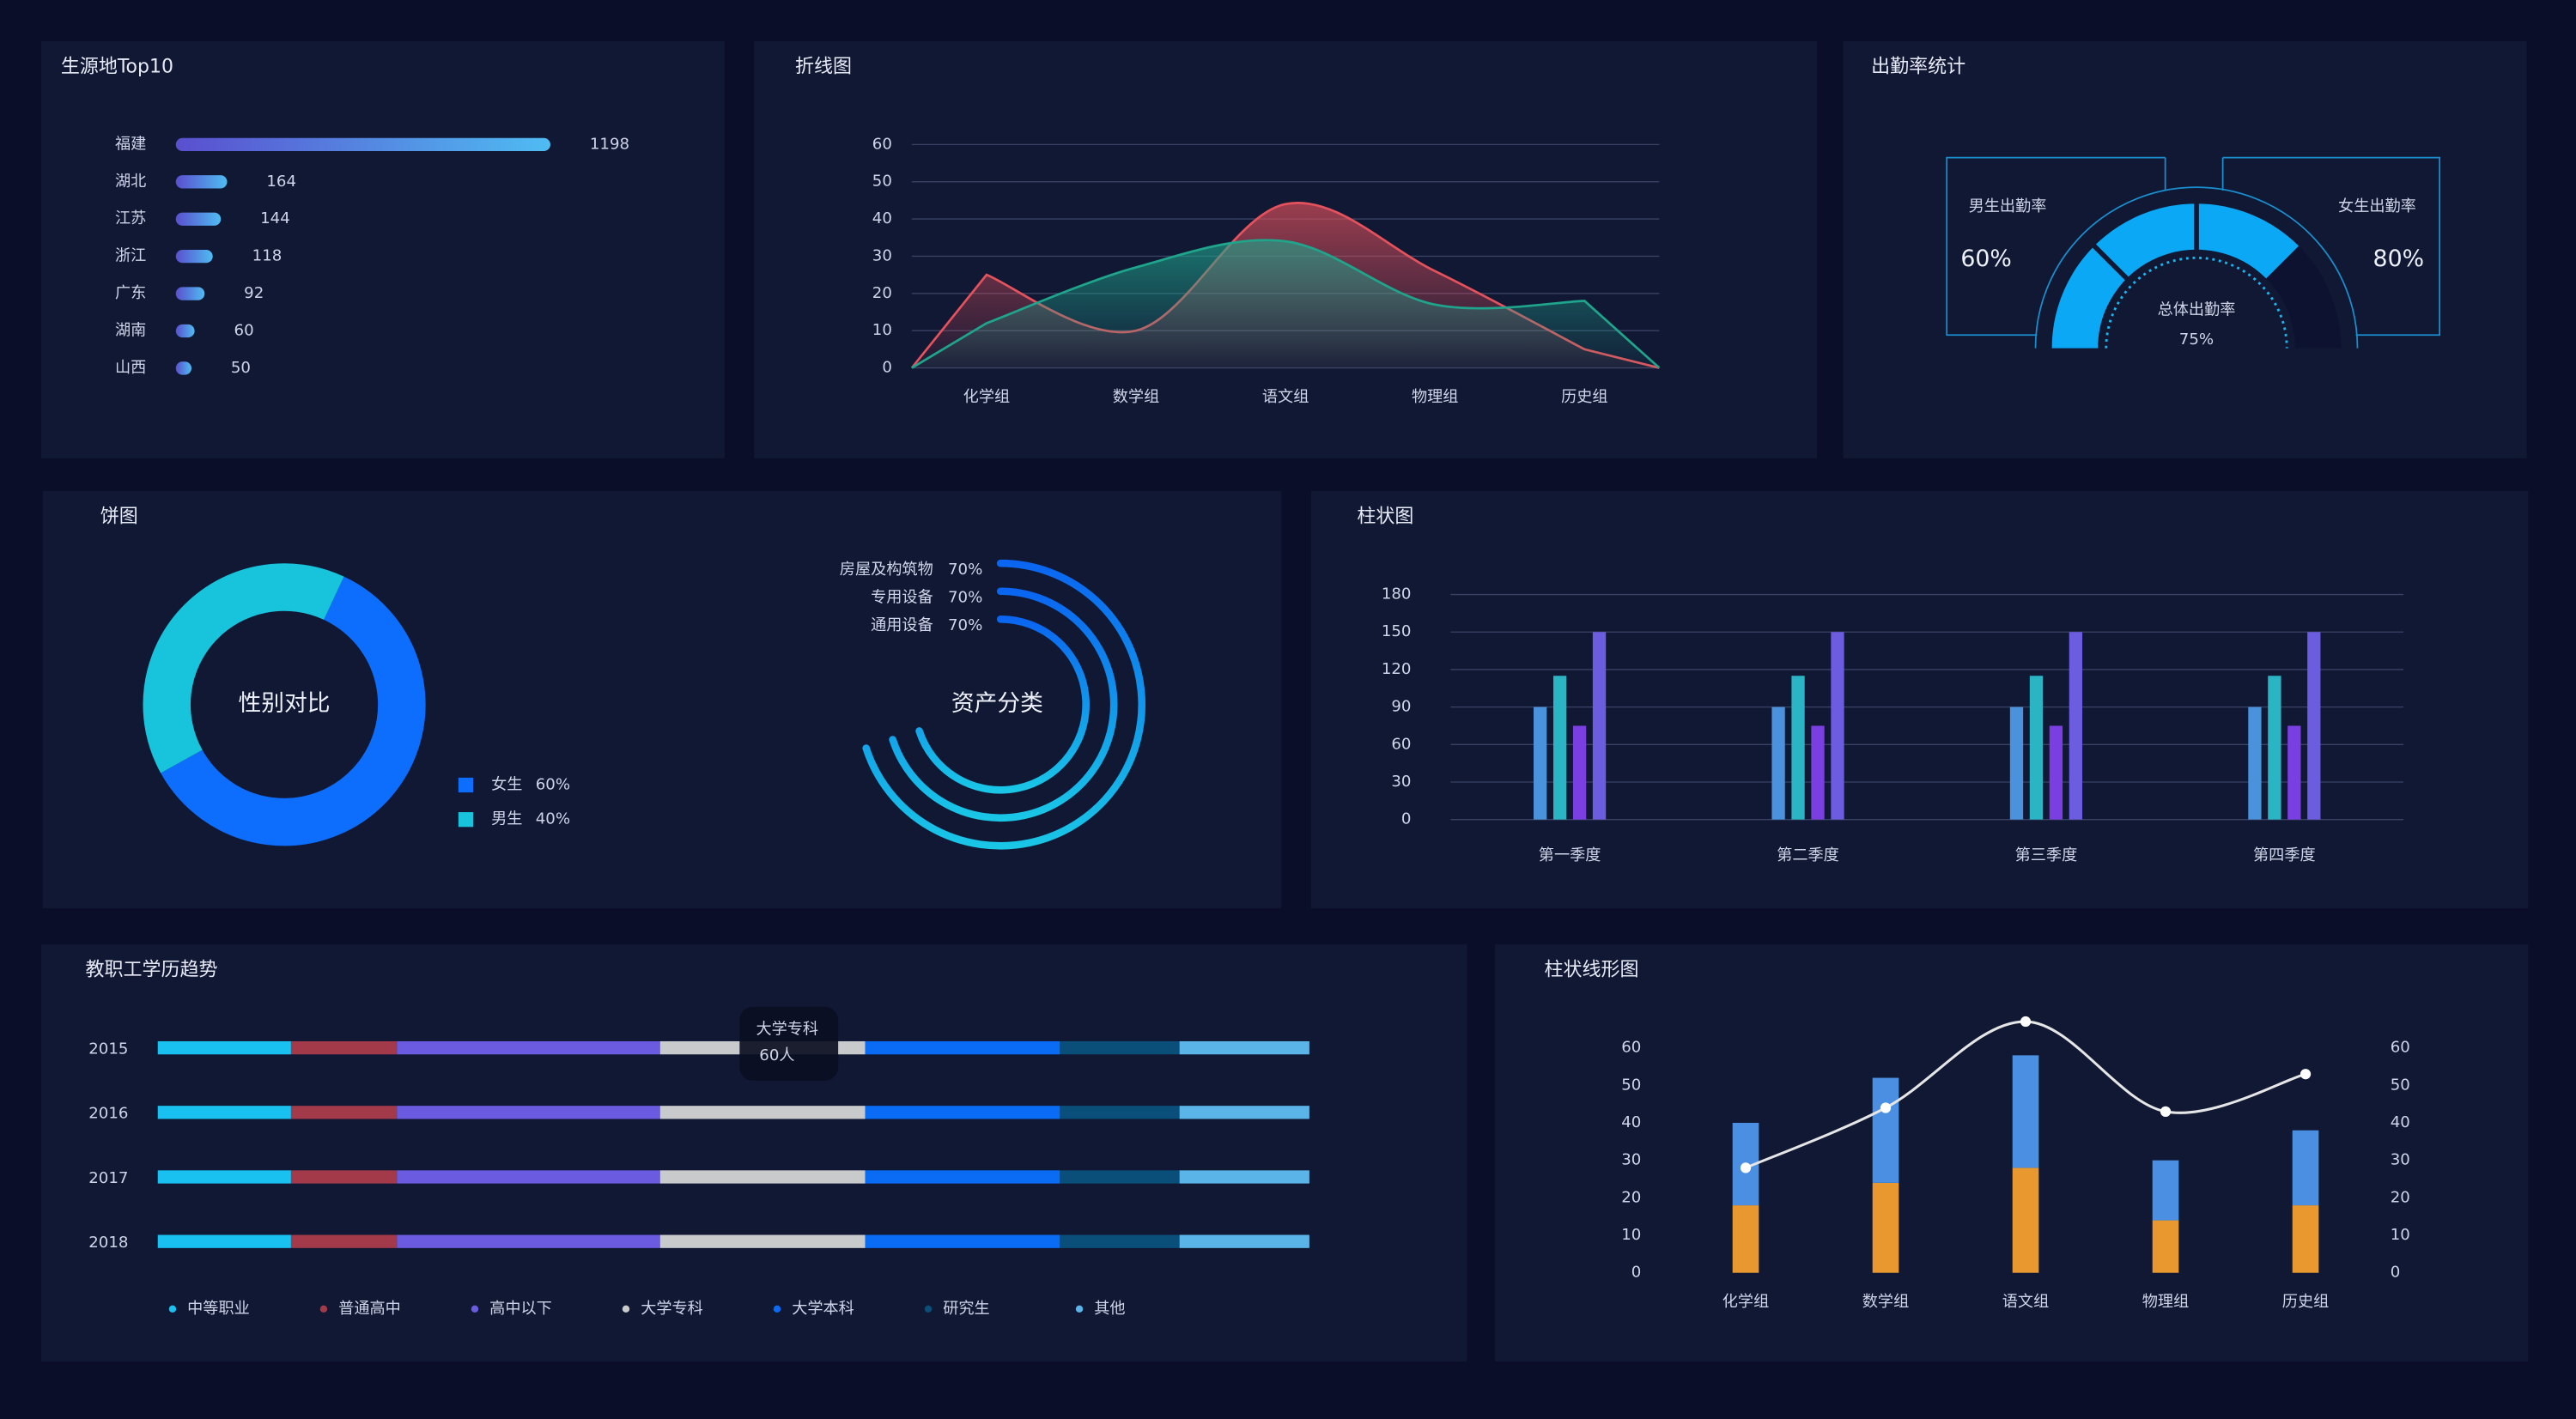  Describe the element at coordinates (218, 1309) in the screenshot. I see `legend-label: 中等职业` at that location.